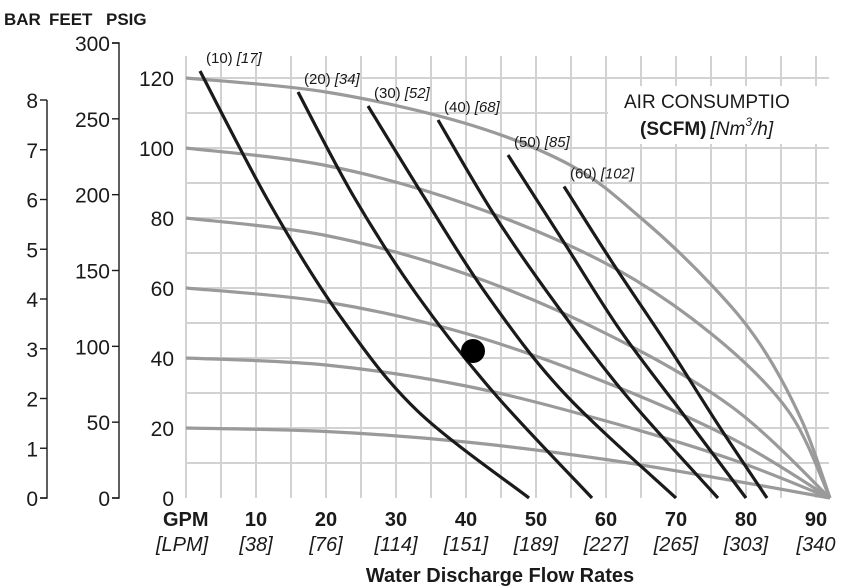 The width and height of the screenshot is (848, 588). Describe the element at coordinates (466, 545) in the screenshot. I see `x-tick-lpm: [151]` at that location.